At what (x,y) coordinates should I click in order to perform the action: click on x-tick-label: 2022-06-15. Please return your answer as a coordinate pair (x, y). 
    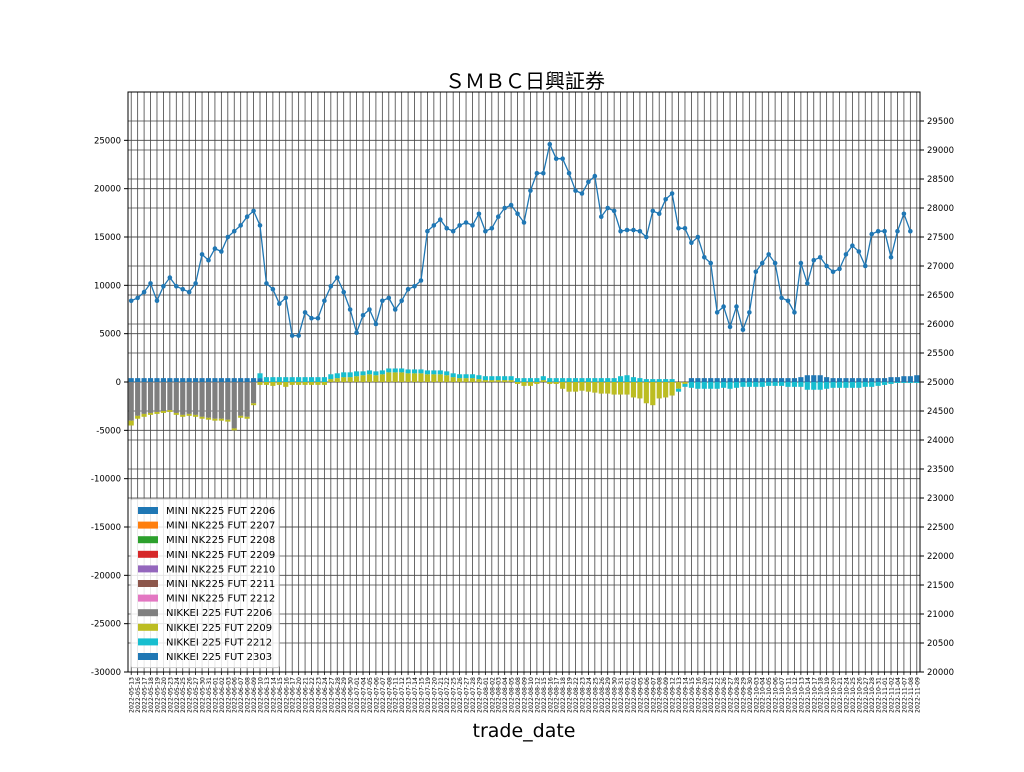
    Looking at the image, I should click on (280, 695).